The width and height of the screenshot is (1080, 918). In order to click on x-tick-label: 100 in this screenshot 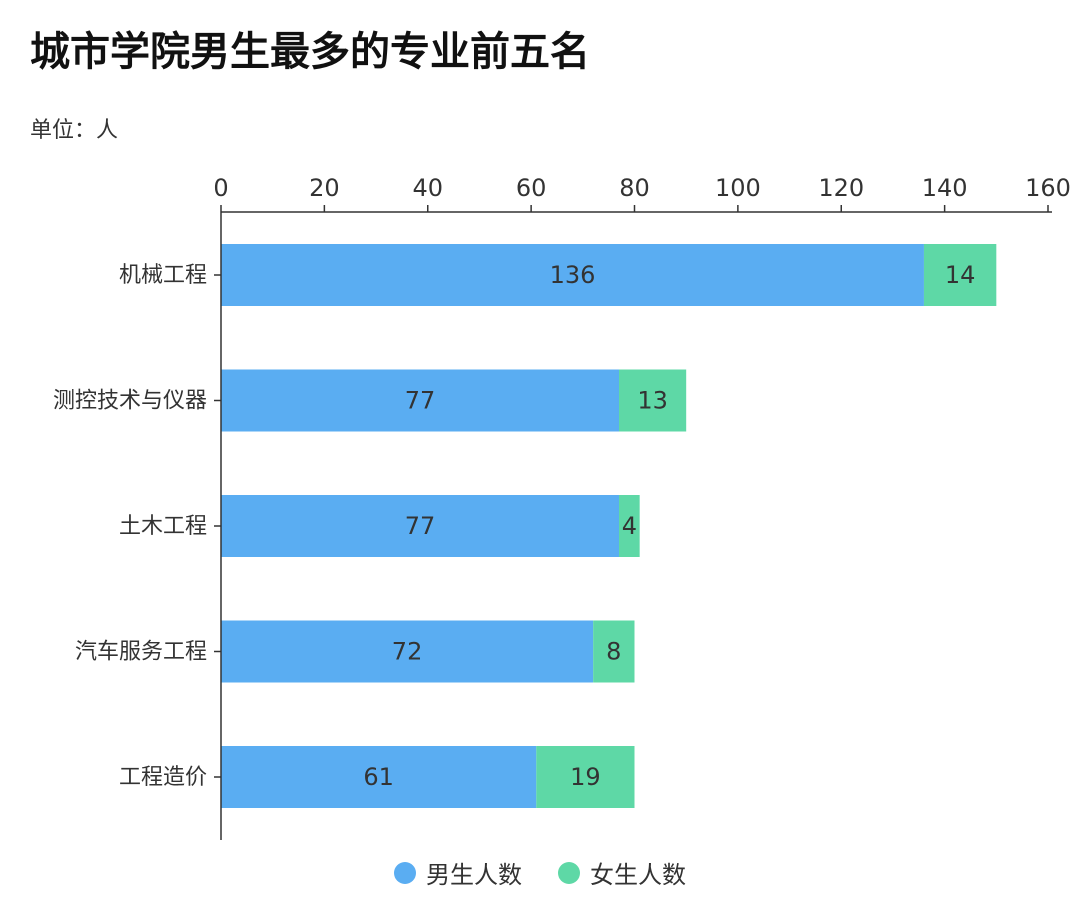, I will do `click(738, 188)`.